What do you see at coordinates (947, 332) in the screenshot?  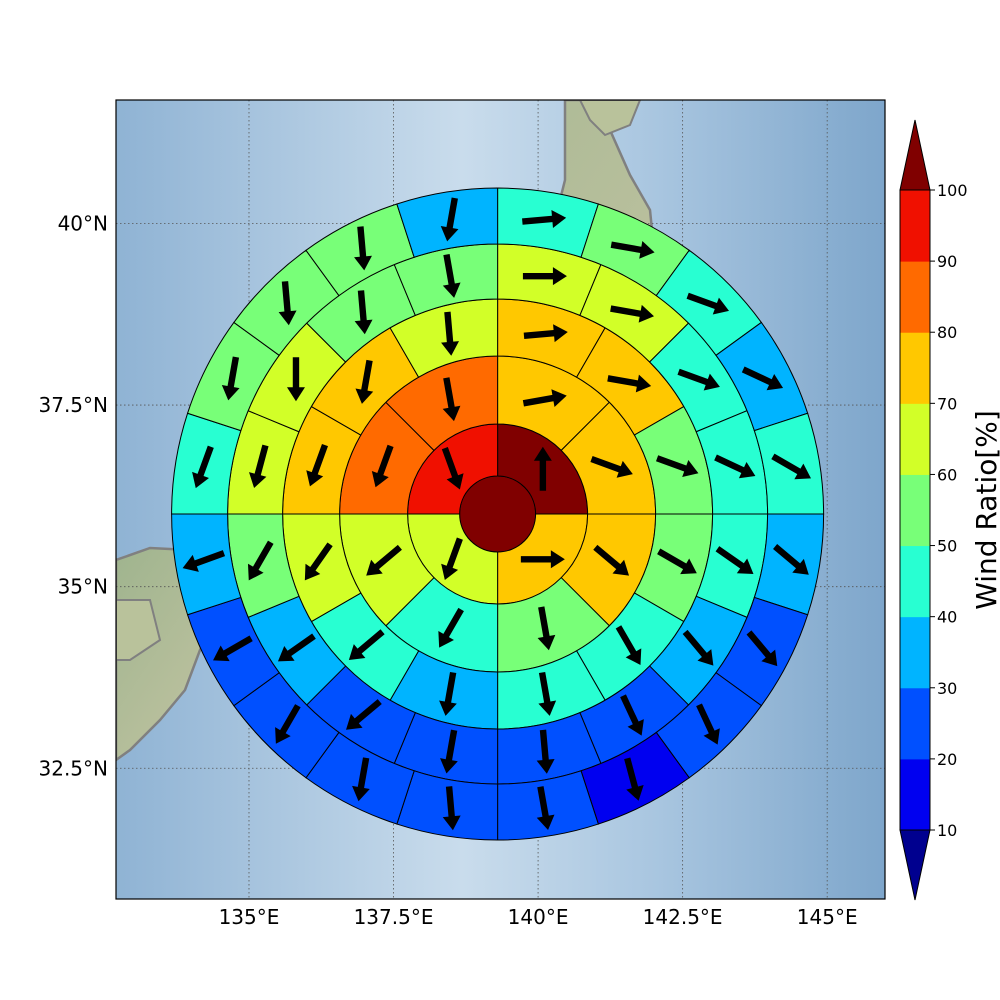 I see `colorbar-tick-label: 80` at bounding box center [947, 332].